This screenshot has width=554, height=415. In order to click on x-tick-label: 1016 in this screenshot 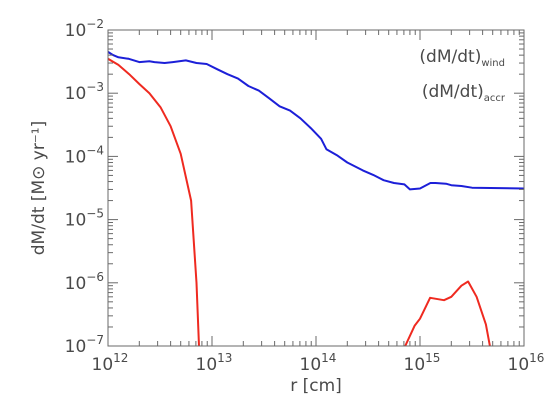, I will do `click(526, 363)`.